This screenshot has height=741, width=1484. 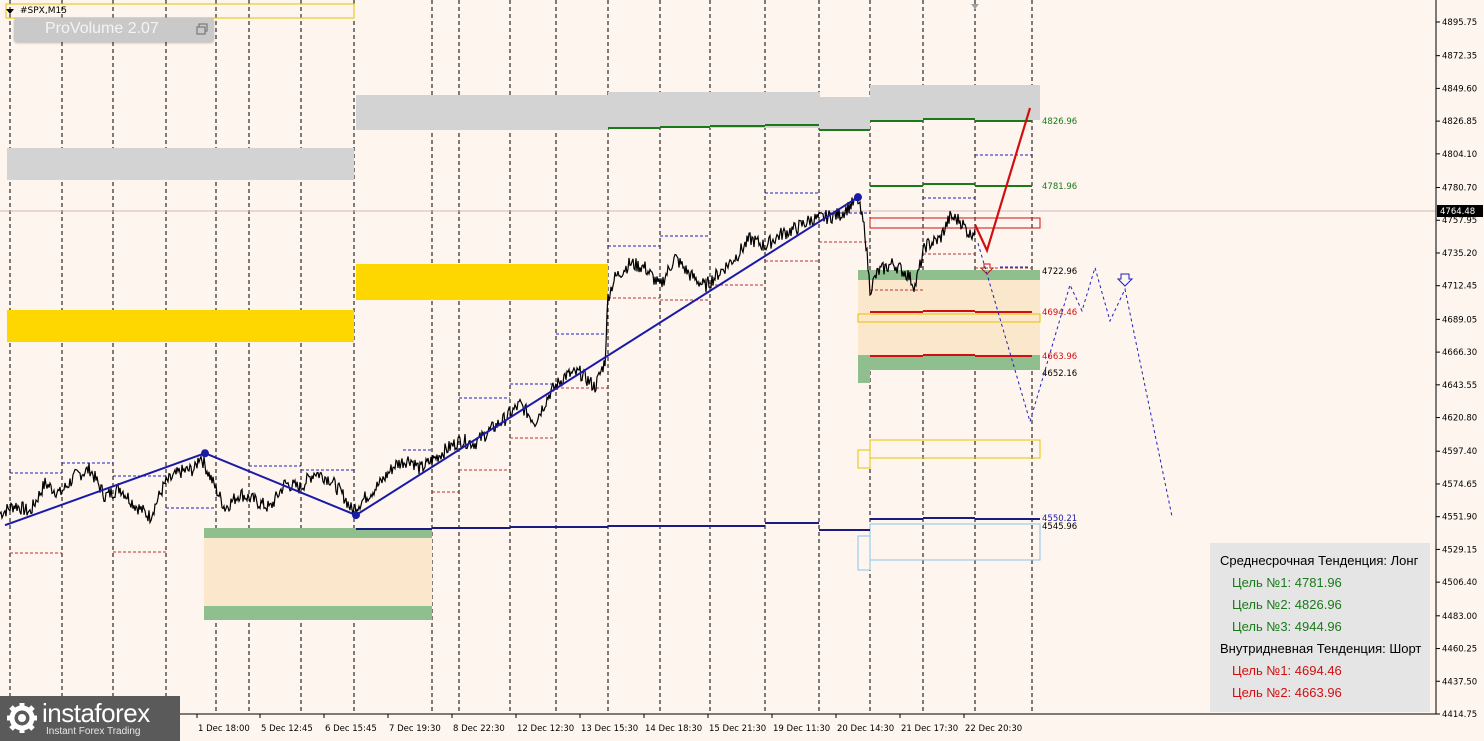 What do you see at coordinates (1059, 272) in the screenshot?
I see `level-label: 4722.96` at bounding box center [1059, 272].